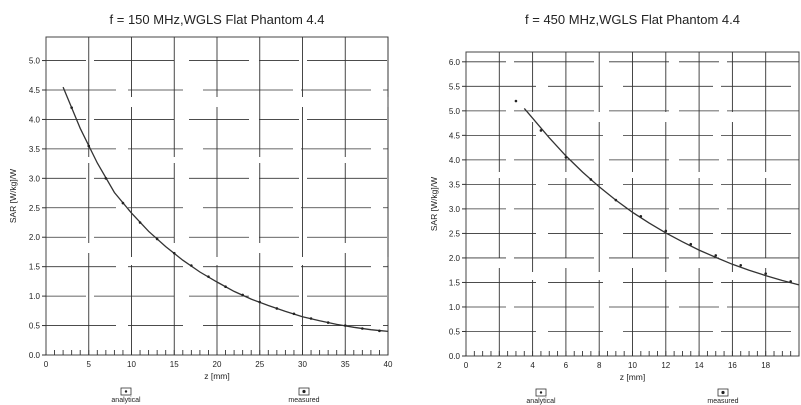 This screenshot has width=801, height=405. What do you see at coordinates (699, 365) in the screenshot?
I see `x-tick-label: 14` at bounding box center [699, 365].